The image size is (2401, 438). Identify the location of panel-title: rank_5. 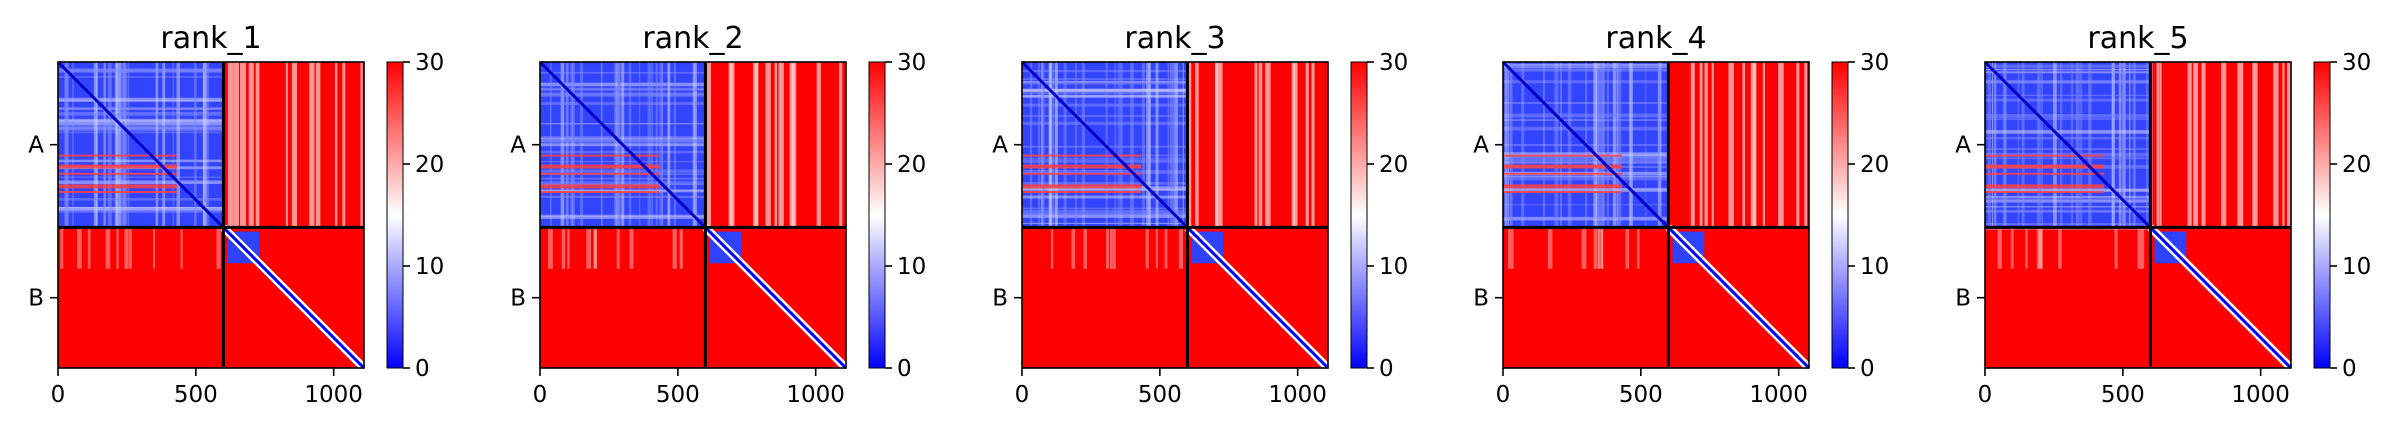
(2137, 38).